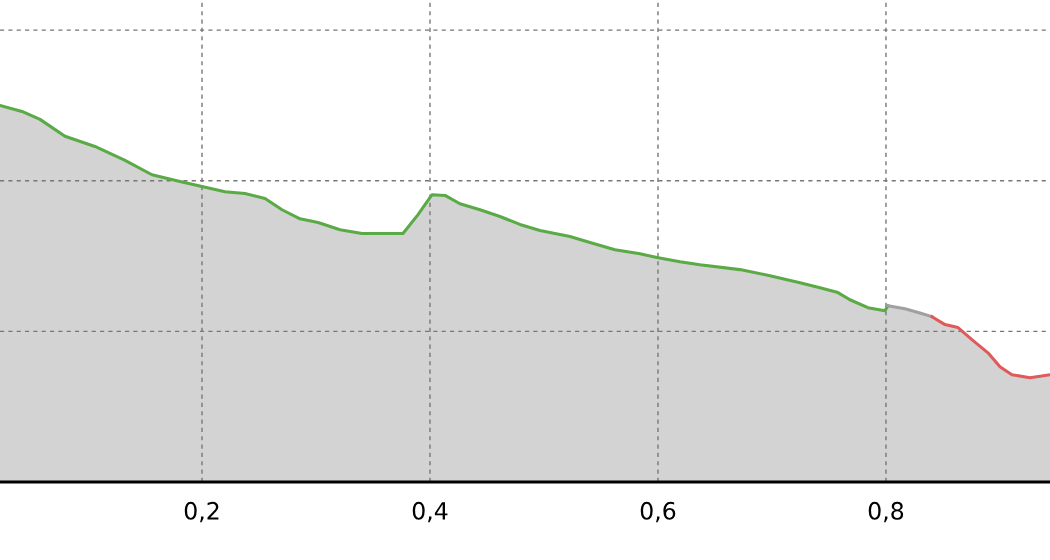 The image size is (1050, 560). What do you see at coordinates (201, 512) in the screenshot?
I see `x-tick-label: 0,2` at bounding box center [201, 512].